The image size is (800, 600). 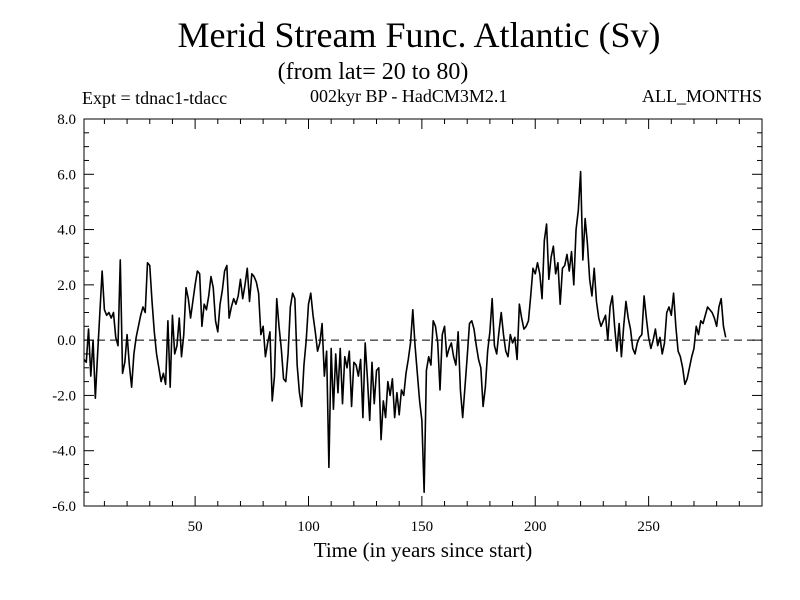 What do you see at coordinates (648, 527) in the screenshot?
I see `x-tick-label: 250` at bounding box center [648, 527].